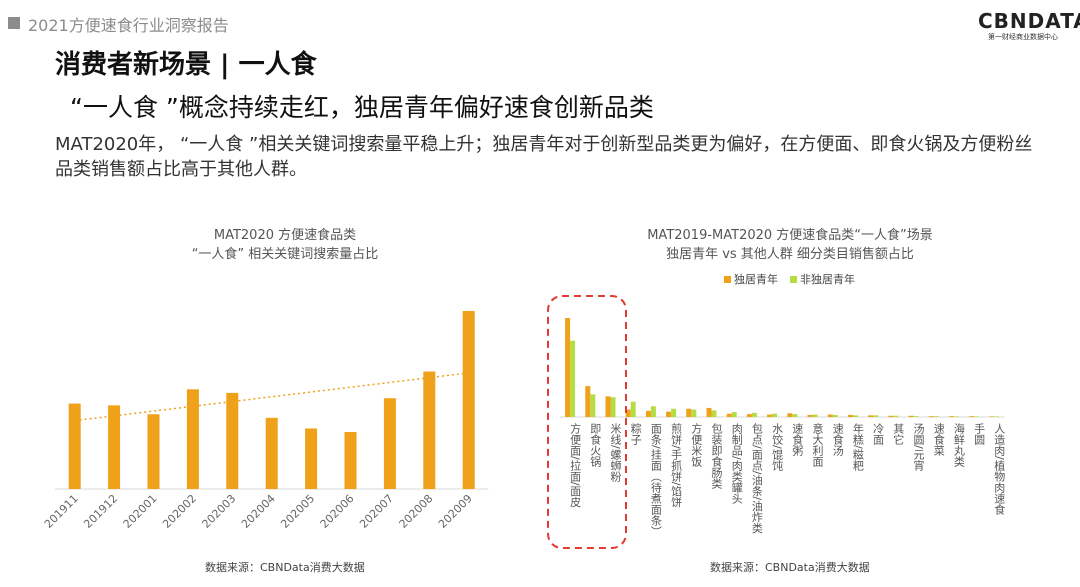  What do you see at coordinates (258, 511) in the screenshot?
I see `left-tick-label: 202004` at bounding box center [258, 511].